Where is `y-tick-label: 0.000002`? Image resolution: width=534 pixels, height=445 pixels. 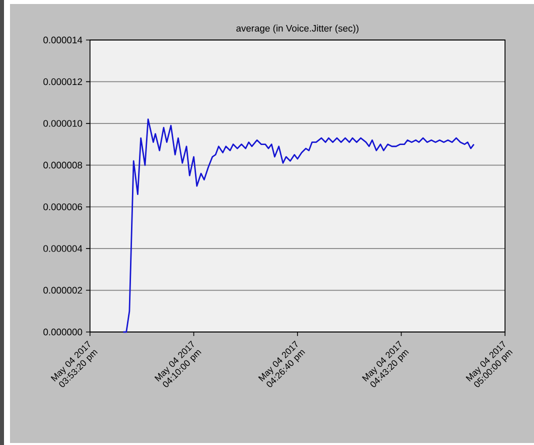
y-tick-label: 0.000002 is located at coordinates (62, 290).